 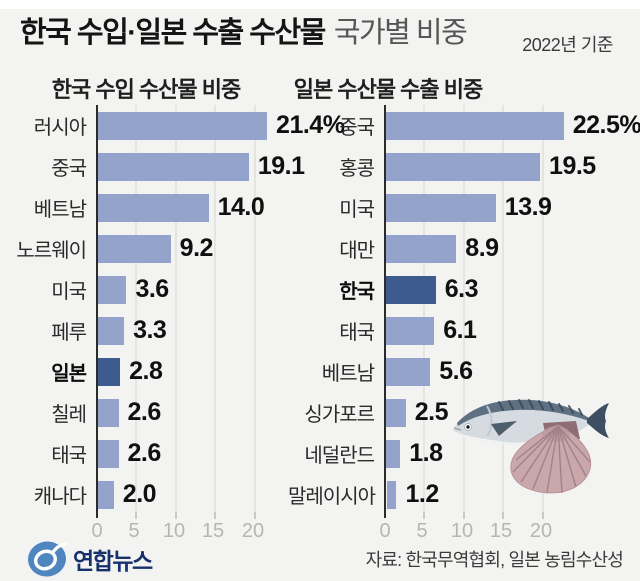 I want to click on bar-track: 13.9, so click(x=512, y=207).